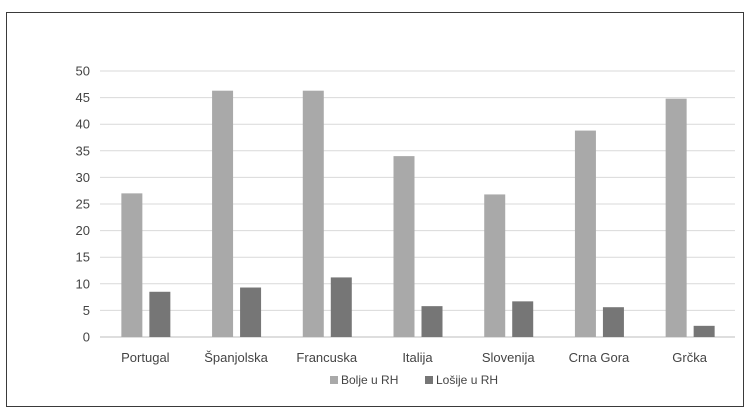 This screenshot has height=407, width=754. Describe the element at coordinates (83, 283) in the screenshot. I see `y-tick-label: 10` at that location.